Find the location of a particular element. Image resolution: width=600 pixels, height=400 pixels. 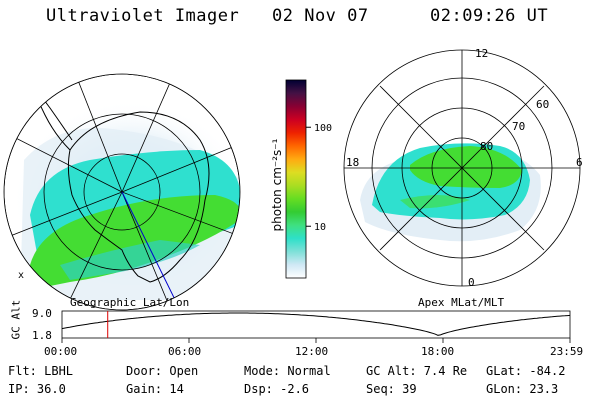

time-label: 02:09:26 UT is located at coordinates (489, 16).